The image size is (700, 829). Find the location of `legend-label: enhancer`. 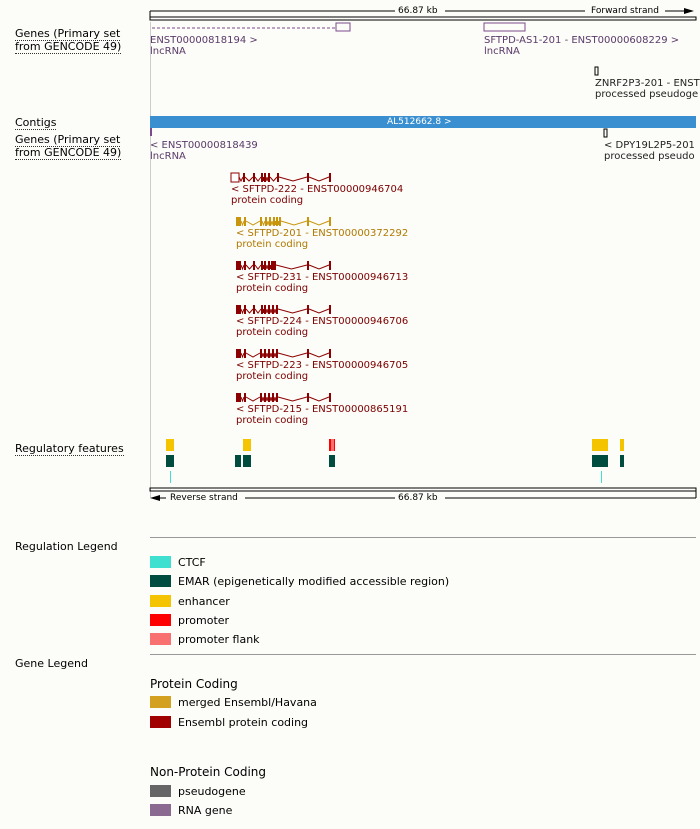

legend-label: enhancer is located at coordinates (204, 601).